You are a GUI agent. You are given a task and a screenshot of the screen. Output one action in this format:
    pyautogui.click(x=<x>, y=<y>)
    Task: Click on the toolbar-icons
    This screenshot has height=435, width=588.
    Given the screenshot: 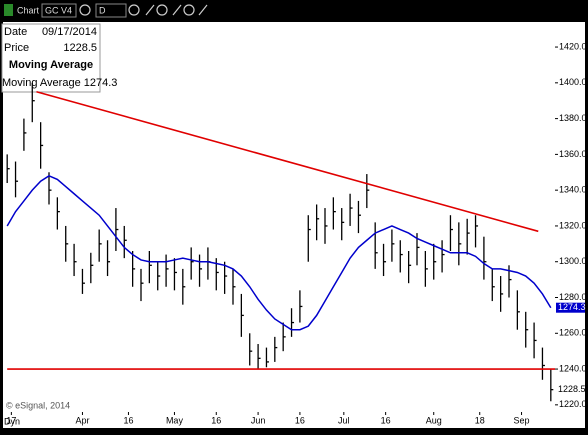 What is the action you would take?
    pyautogui.click(x=143, y=10)
    